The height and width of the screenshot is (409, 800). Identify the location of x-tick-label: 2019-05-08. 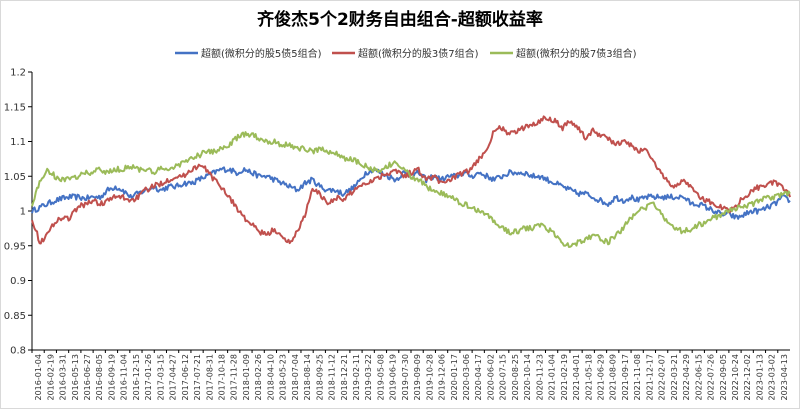
(380, 377).